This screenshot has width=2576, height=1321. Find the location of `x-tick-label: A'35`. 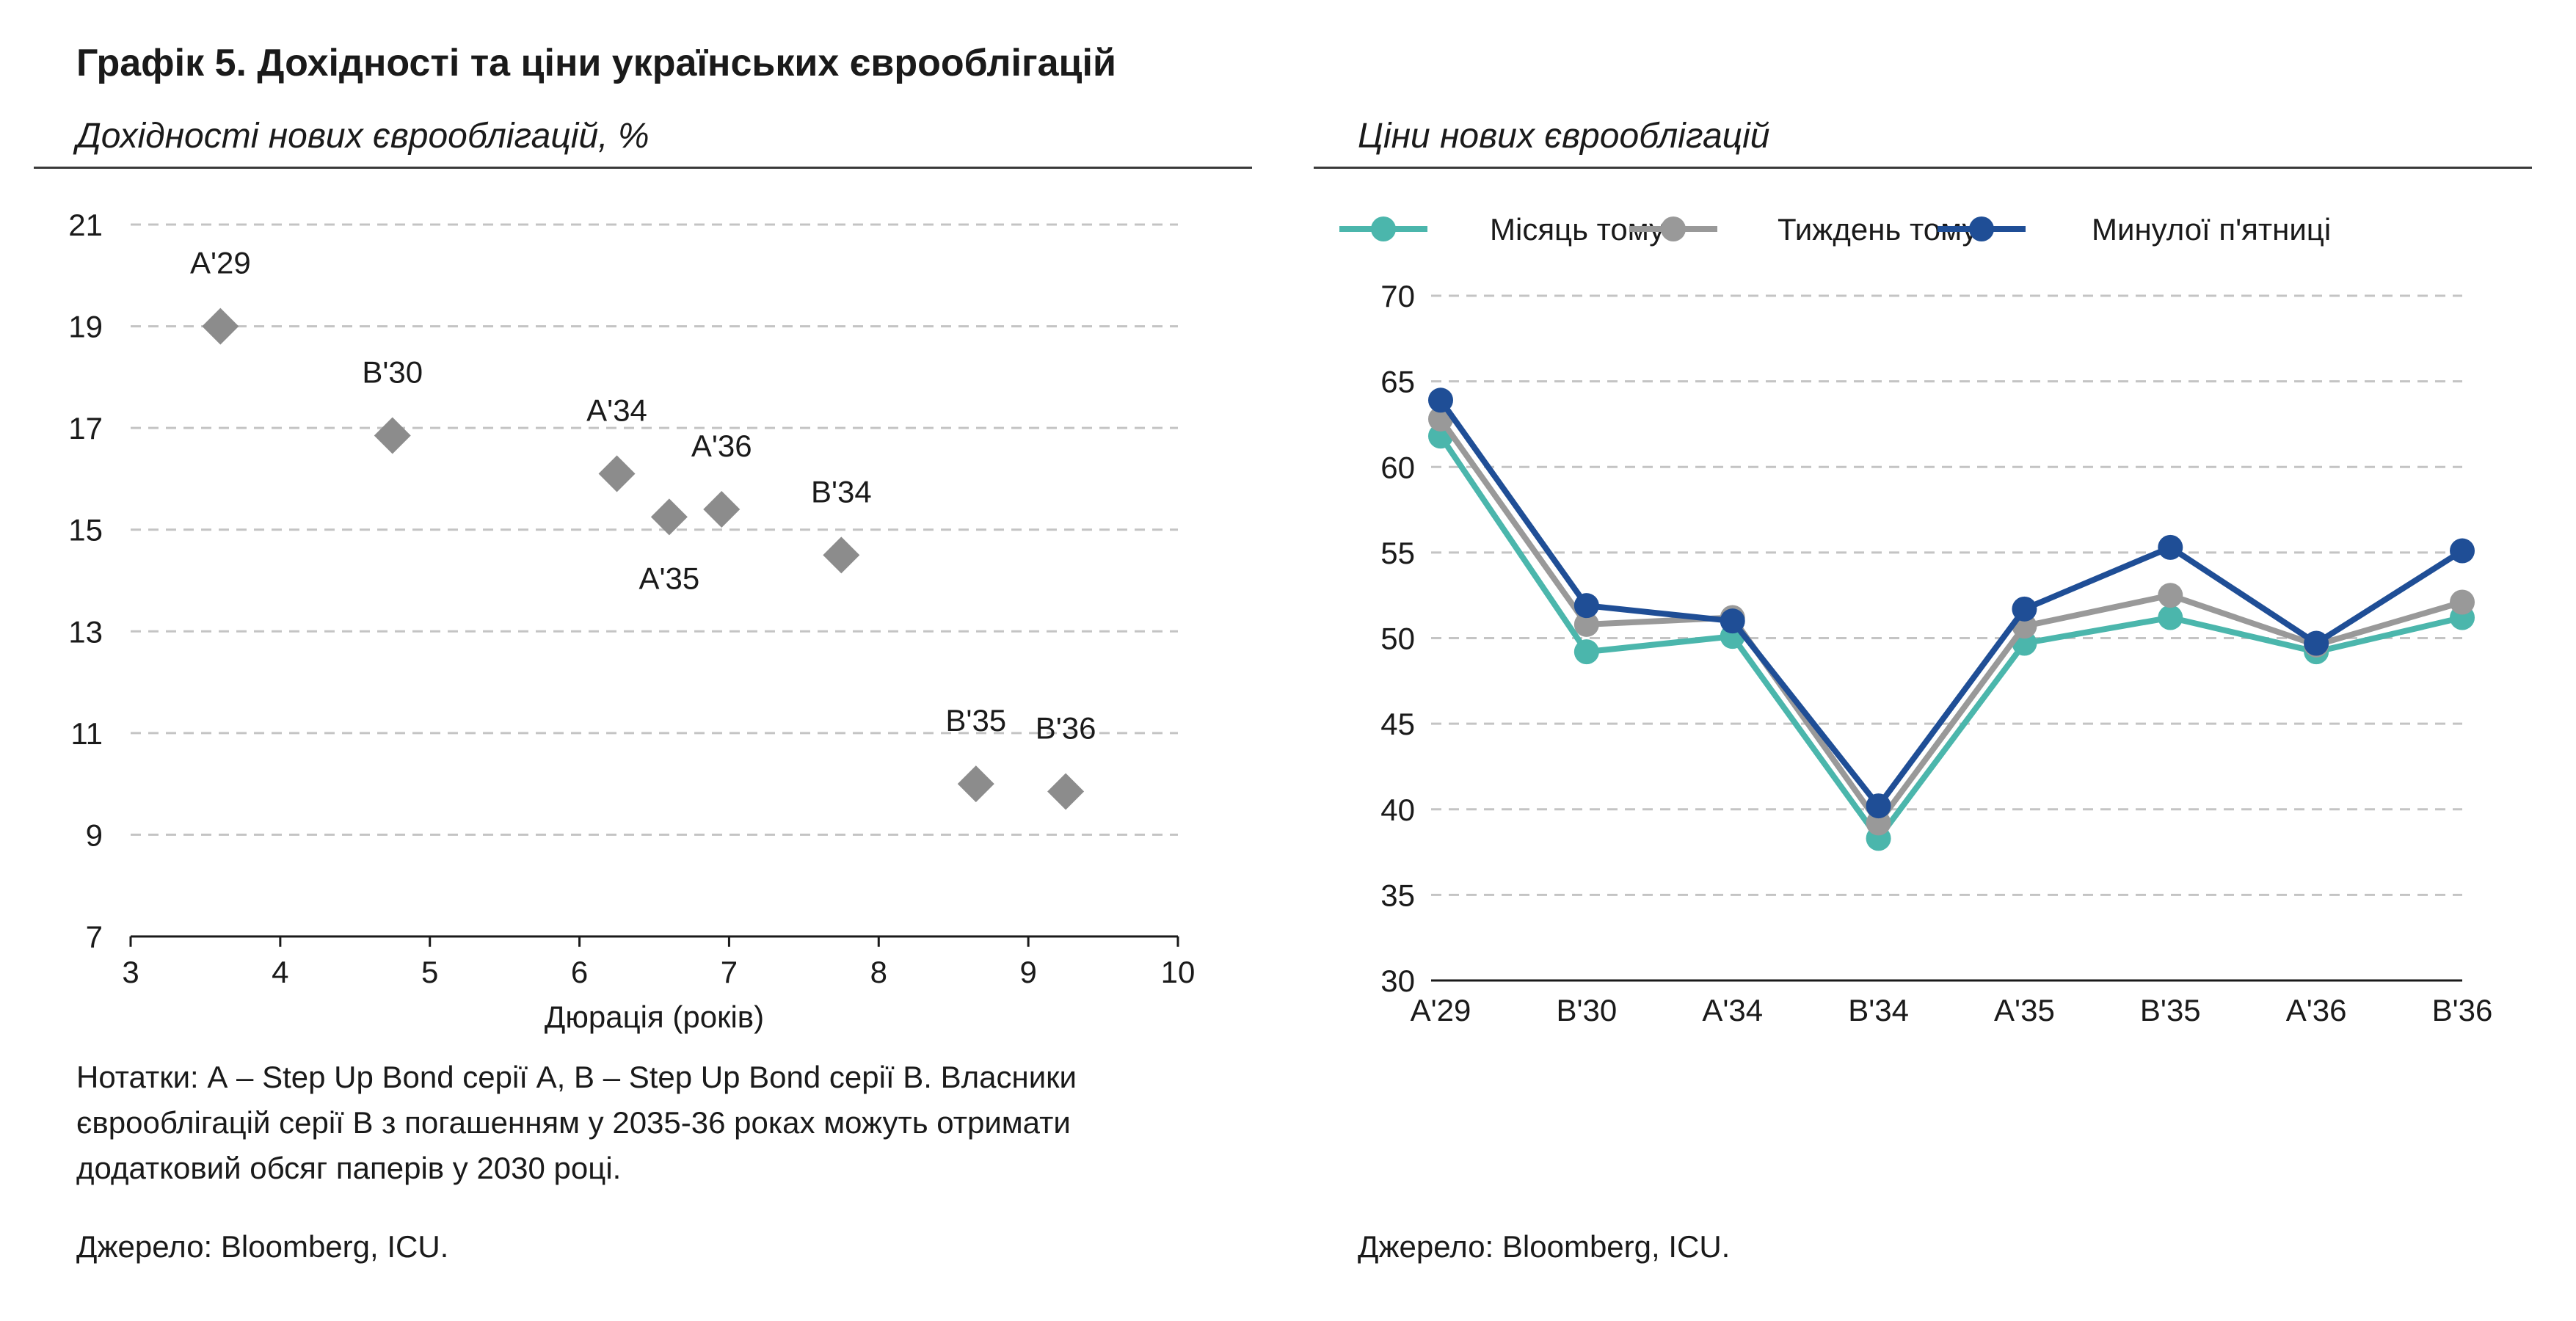

x-tick-label: A'35 is located at coordinates (2024, 1010).